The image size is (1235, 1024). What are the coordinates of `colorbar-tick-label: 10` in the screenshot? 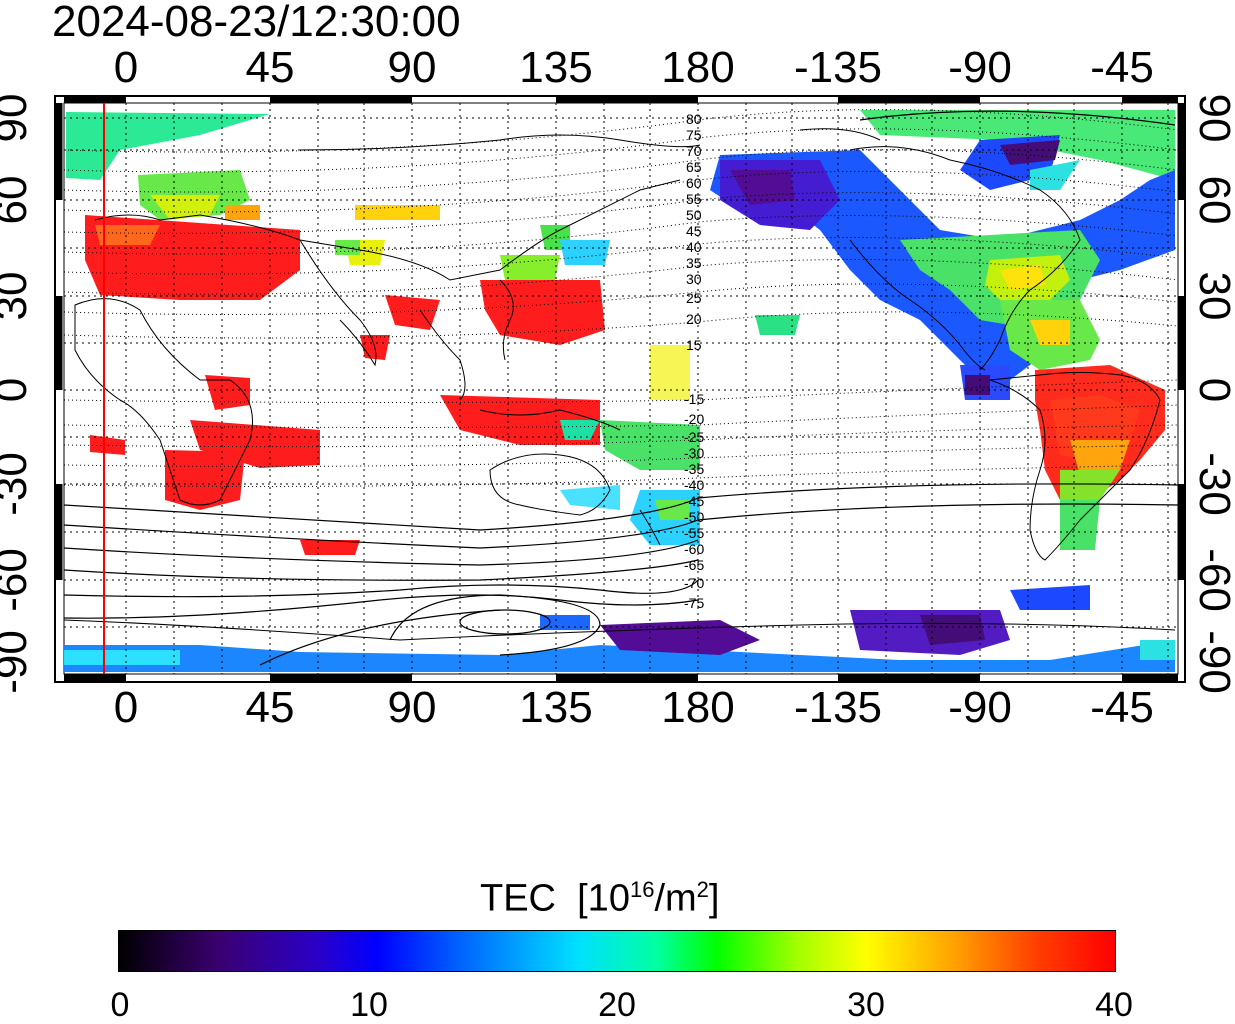 It's located at (369, 1005).